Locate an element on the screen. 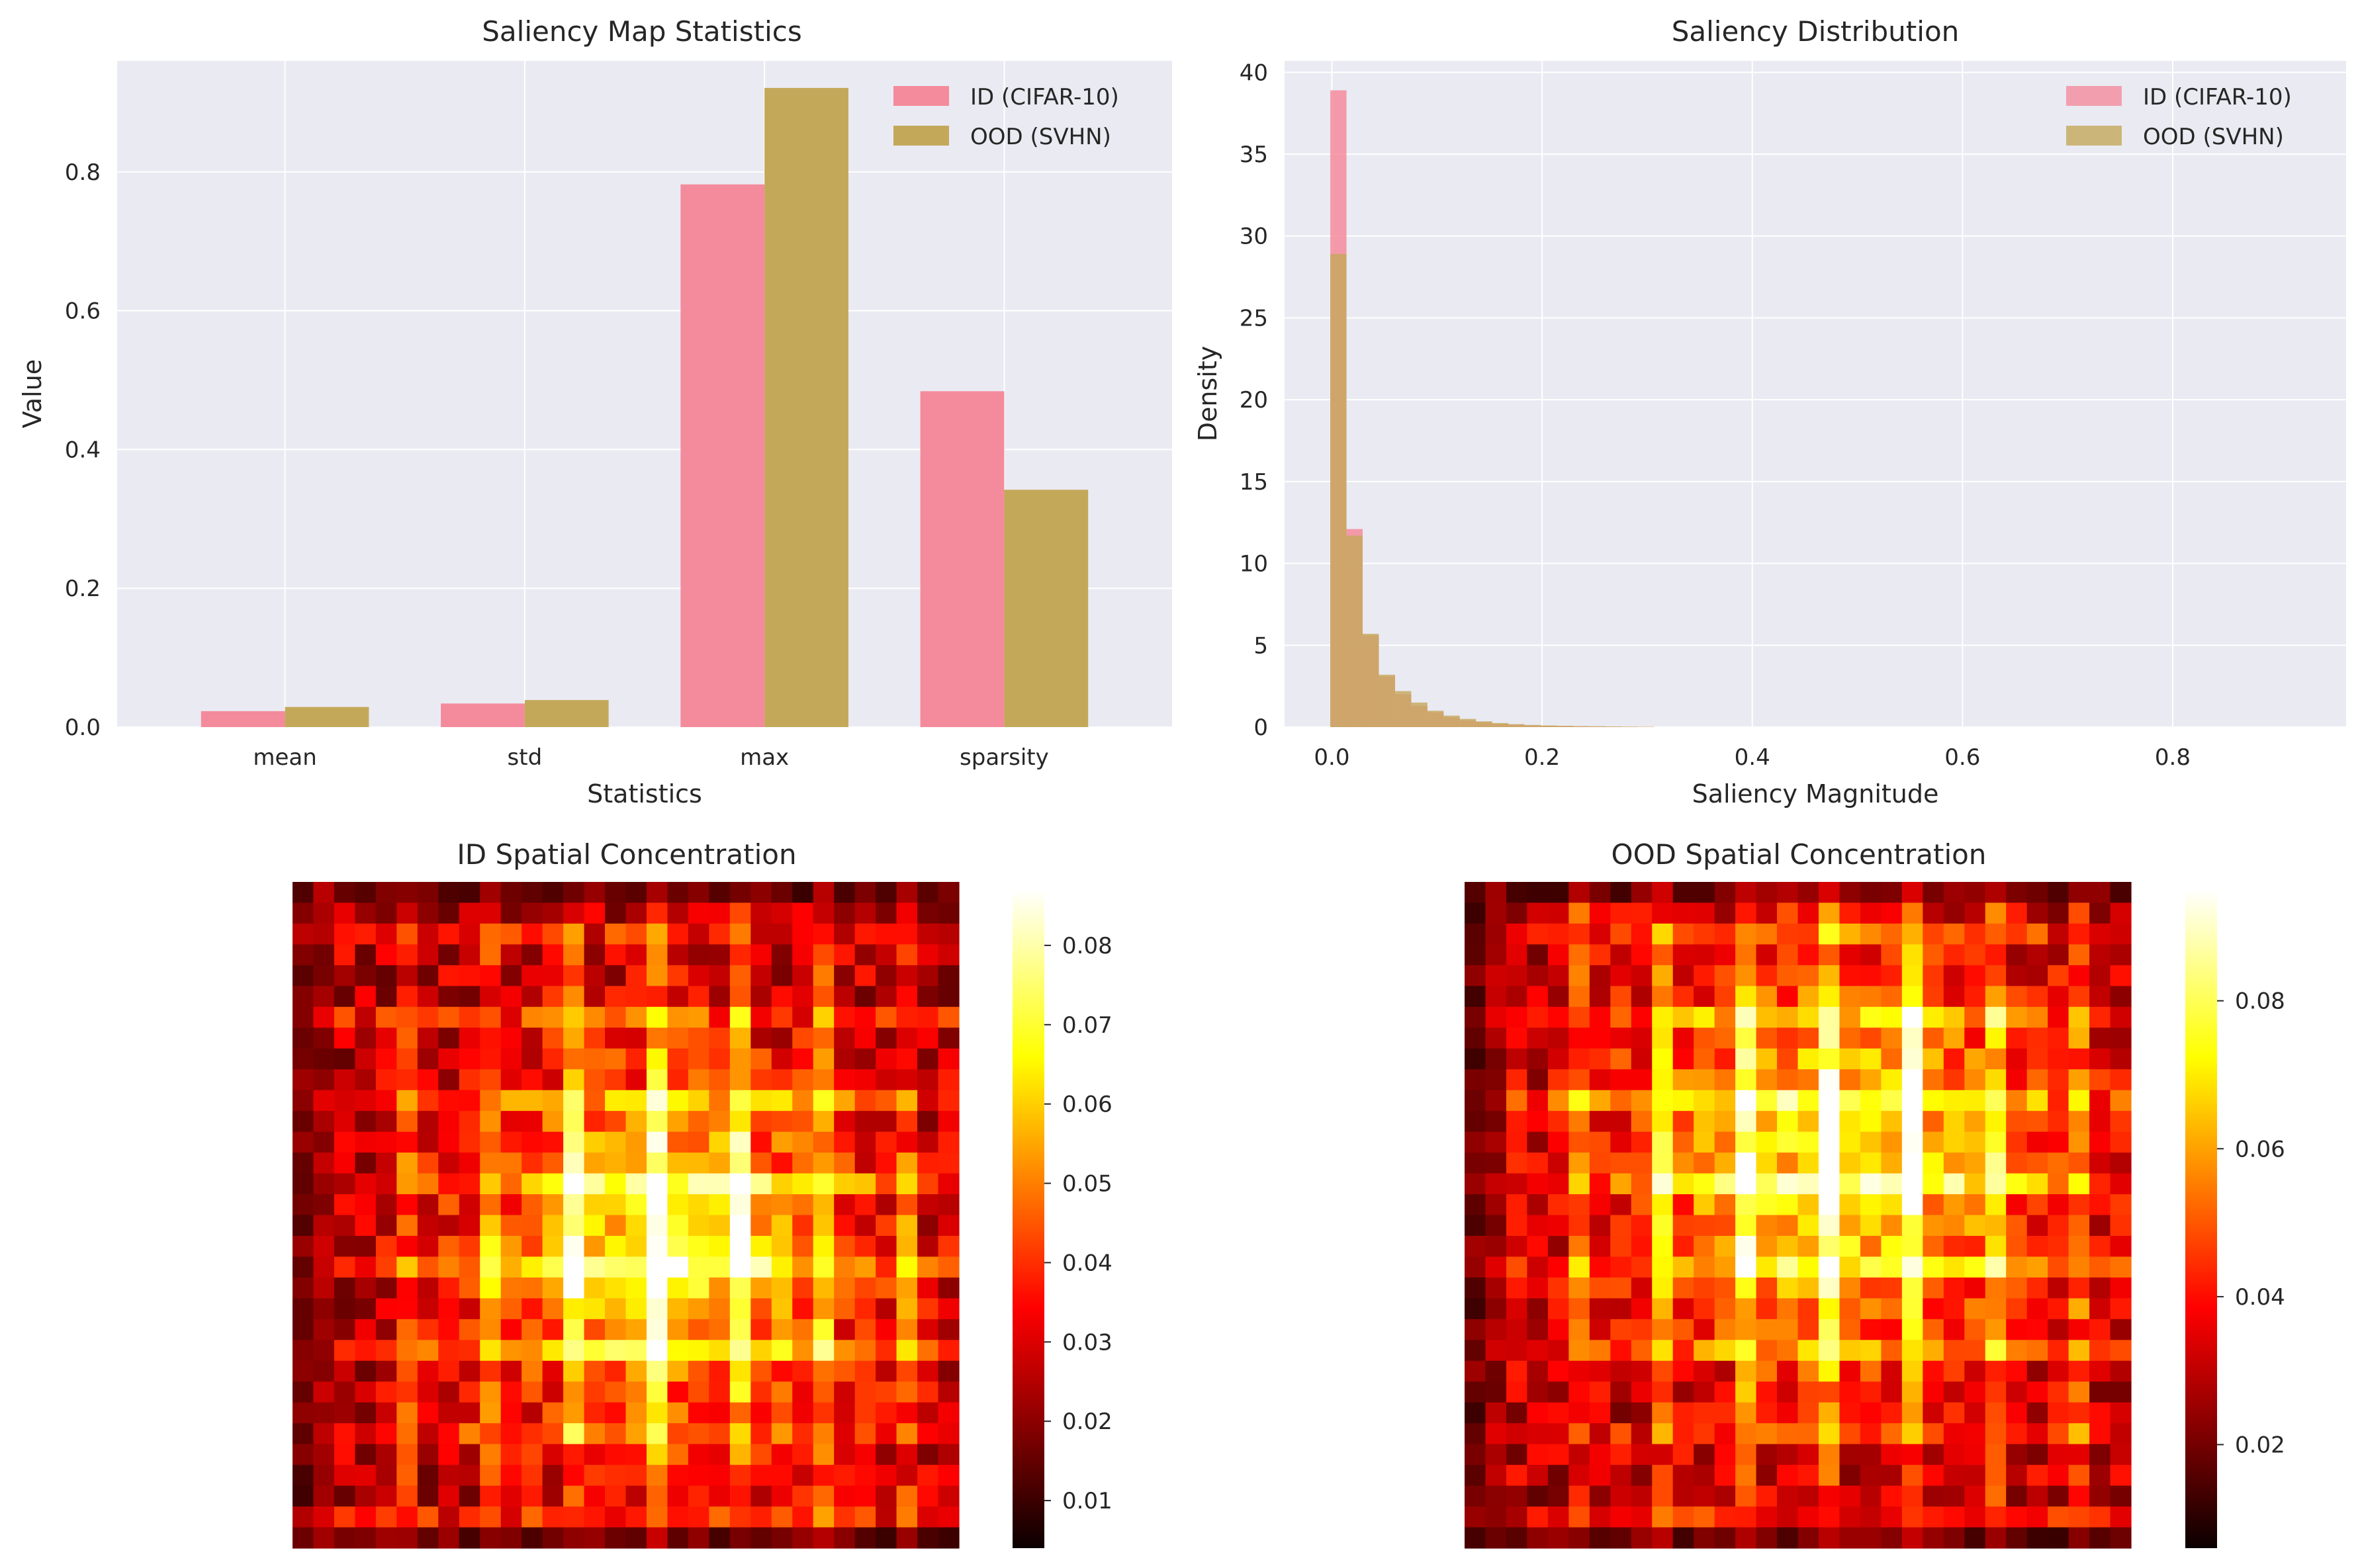  distribution-bin-ood is located at coordinates (1613, 726).